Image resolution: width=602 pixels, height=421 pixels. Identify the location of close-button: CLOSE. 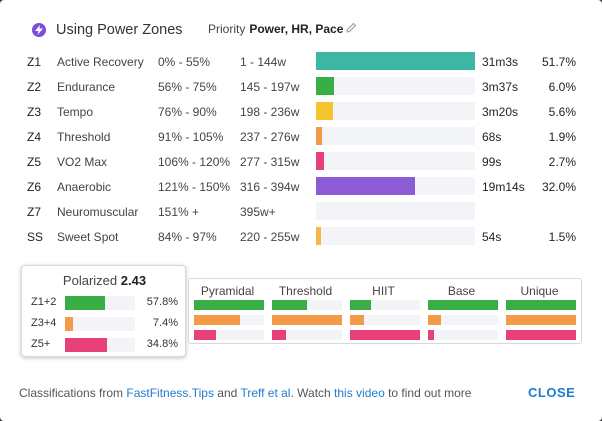
(552, 392).